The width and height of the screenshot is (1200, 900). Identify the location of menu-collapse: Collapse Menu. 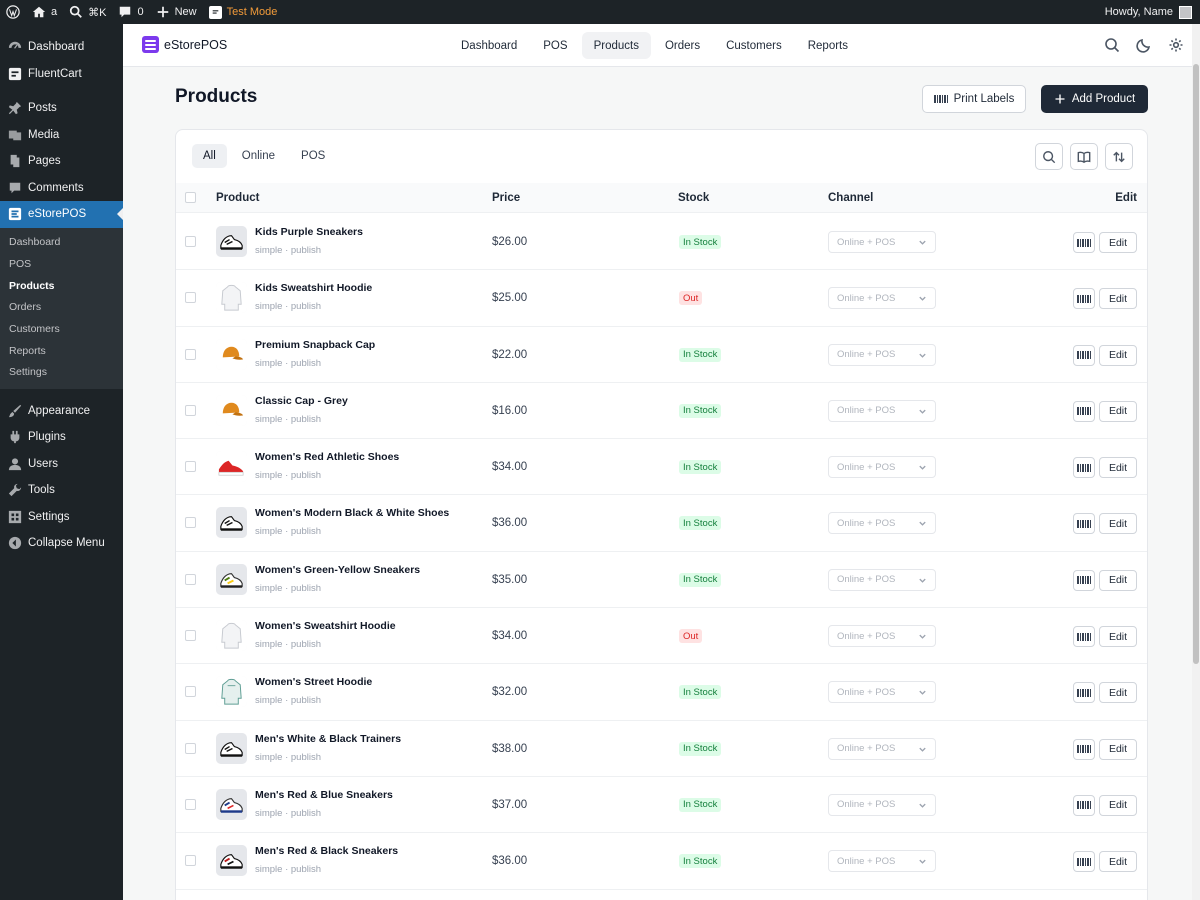
(61, 543).